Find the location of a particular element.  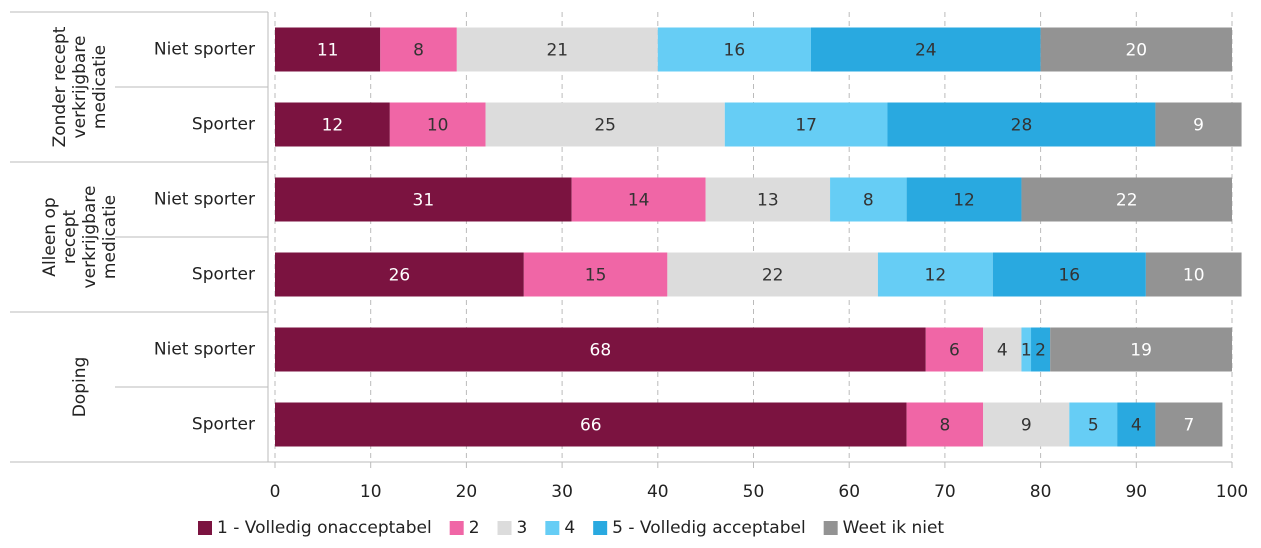

data-label: 2 is located at coordinates (1040, 351).